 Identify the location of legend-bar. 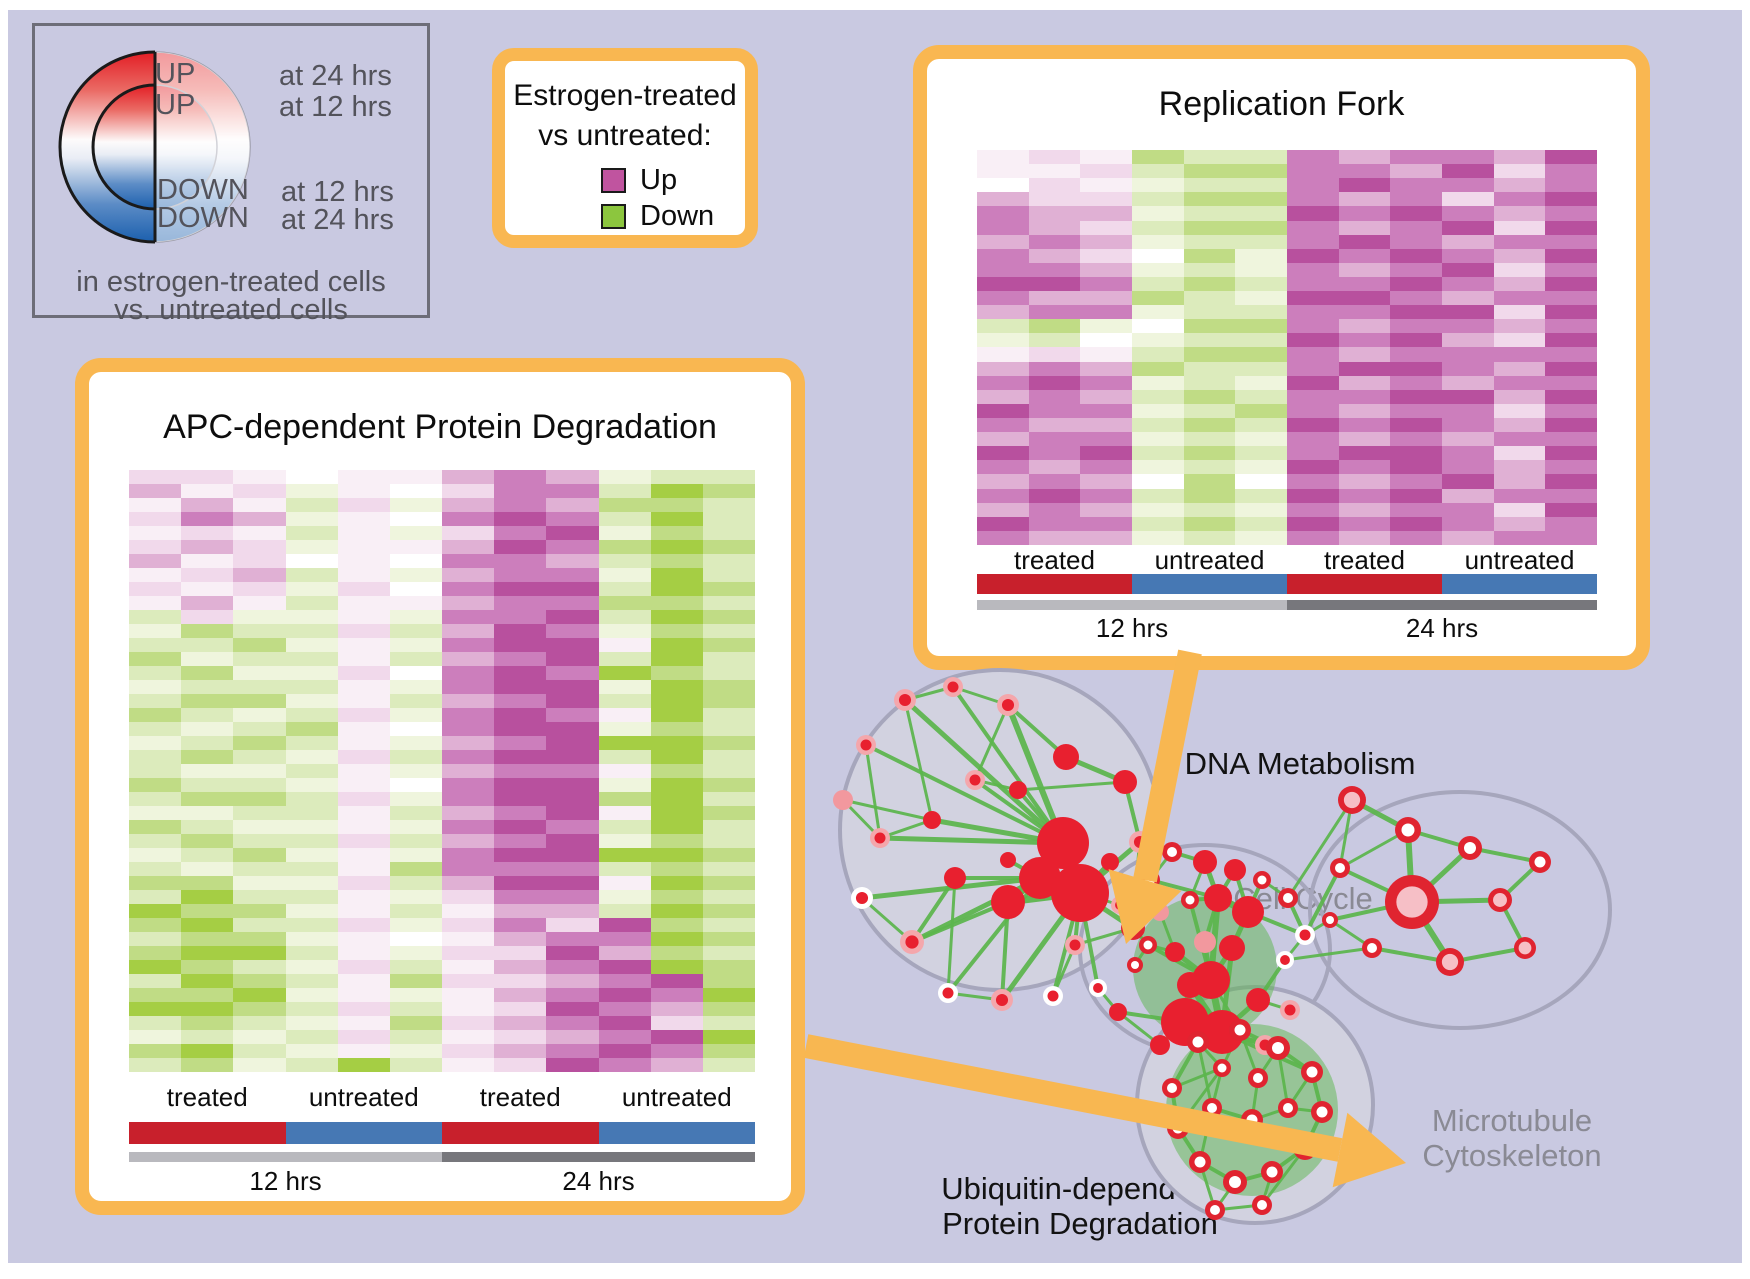
(1442, 605).